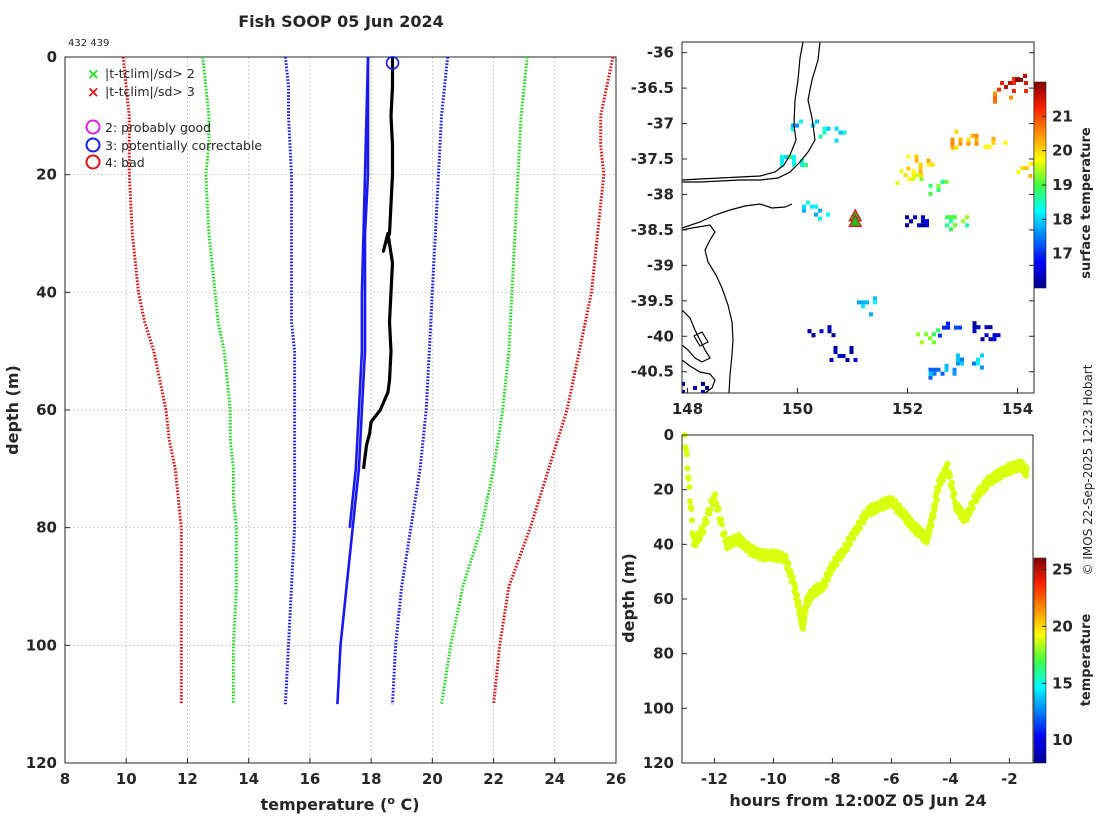 The height and width of the screenshot is (820, 1100). Describe the element at coordinates (857, 800) in the screenshot. I see `track-xlabel: hours from 12:00Z 05 Jun 24` at that location.